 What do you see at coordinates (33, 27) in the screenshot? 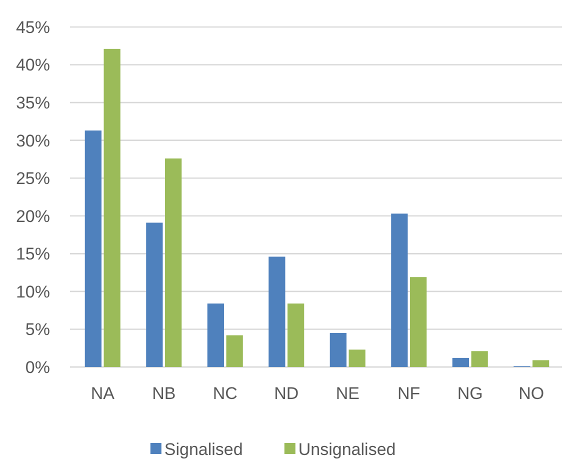
I see `y-tick-label: 45%` at bounding box center [33, 27].